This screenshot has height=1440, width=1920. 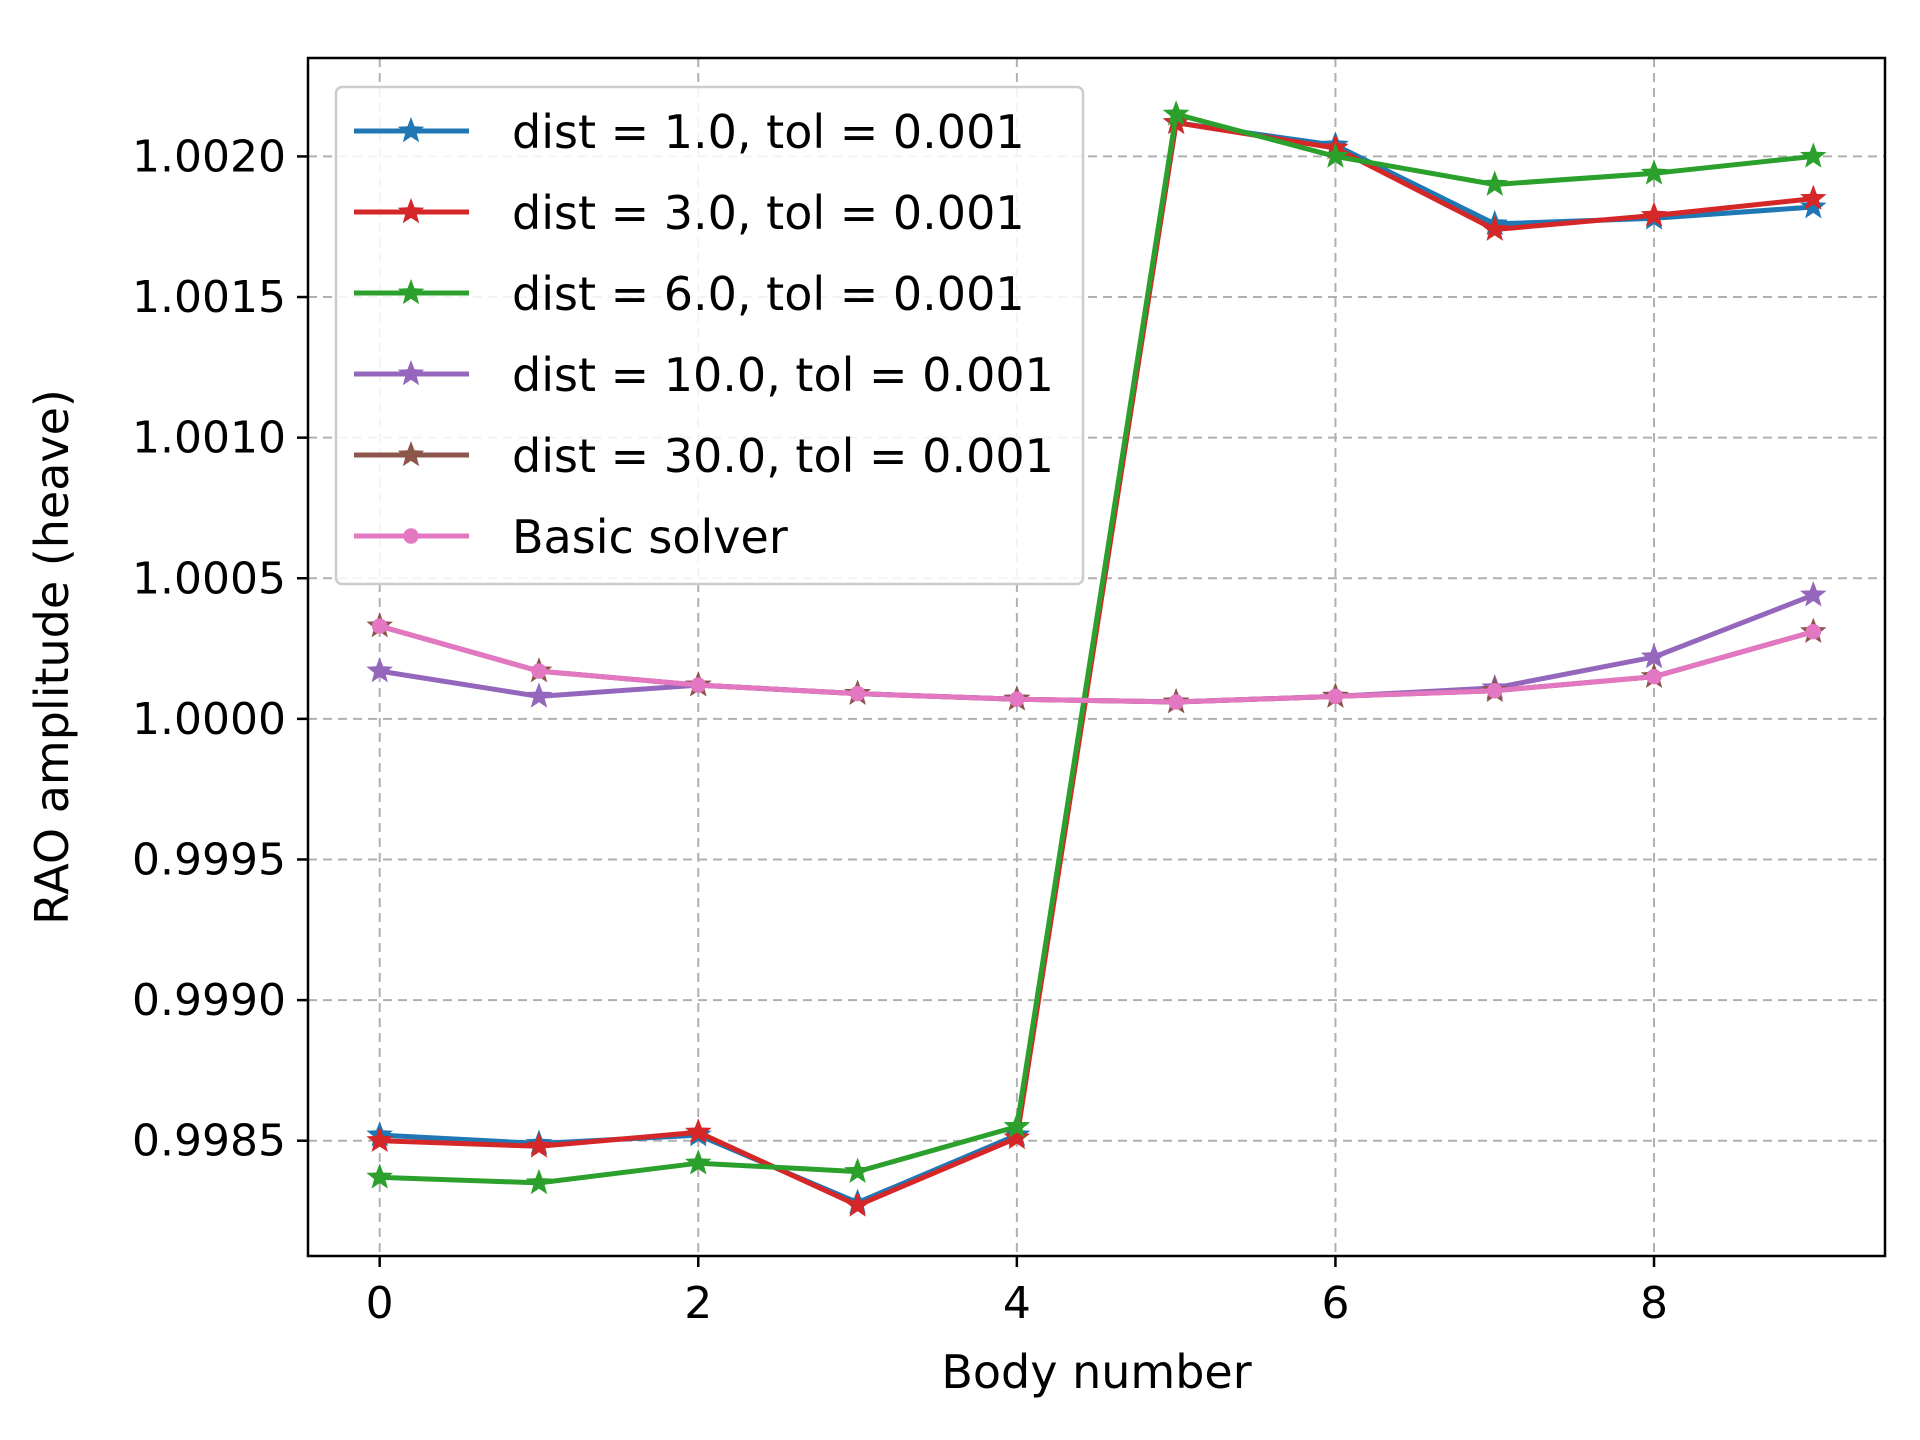 I want to click on legend-label: dist = 3.0, tol = 0.001, so click(x=768, y=213).